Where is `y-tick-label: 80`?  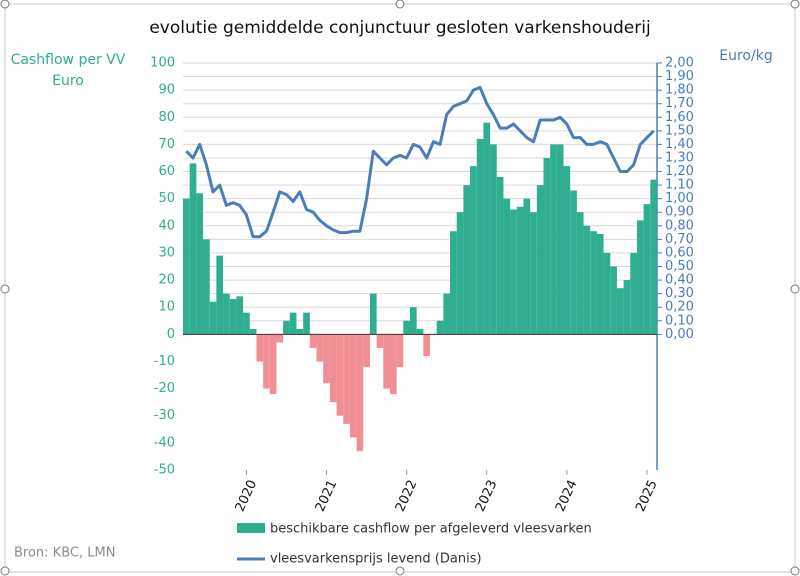
y-tick-label: 80 is located at coordinates (166, 117).